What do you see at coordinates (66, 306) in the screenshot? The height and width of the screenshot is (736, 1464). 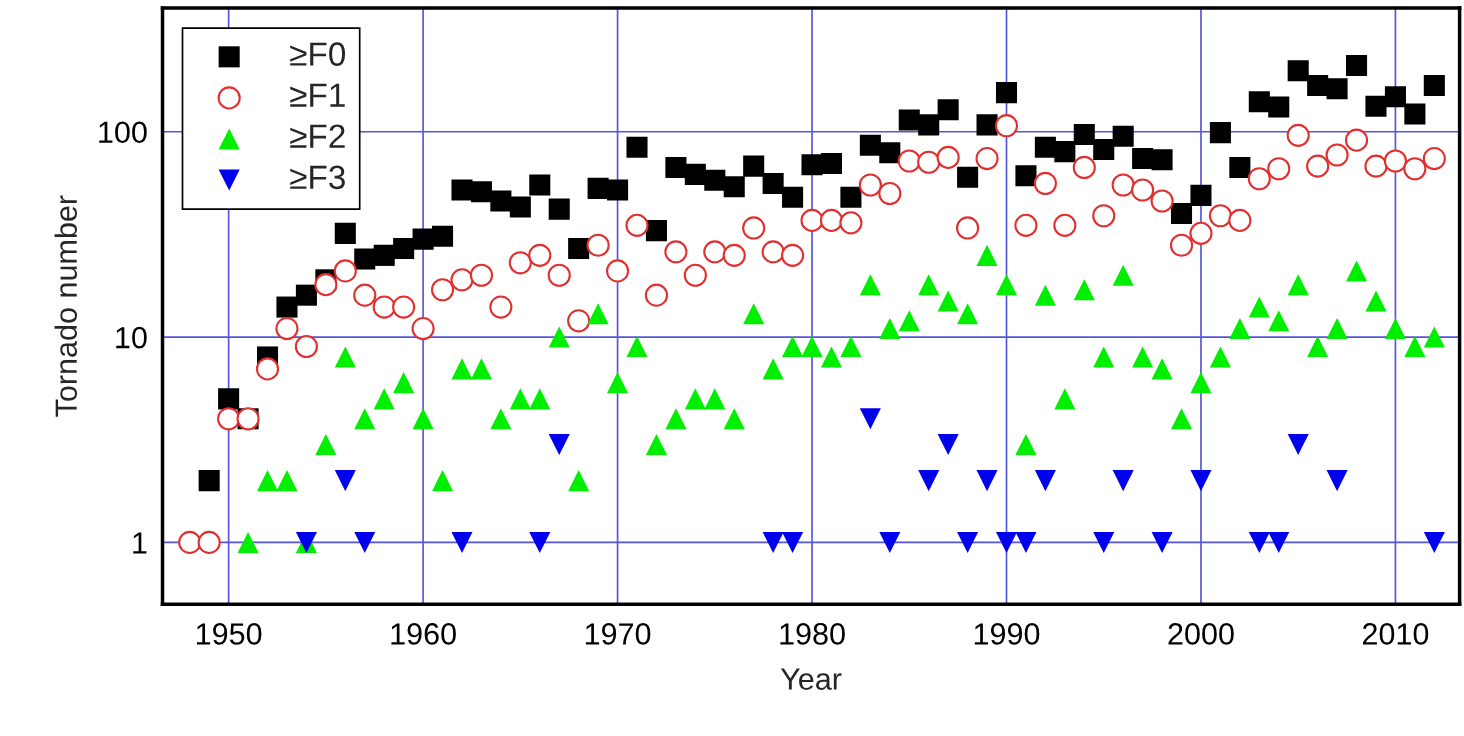 I see `y-axis-title: Tornado number` at bounding box center [66, 306].